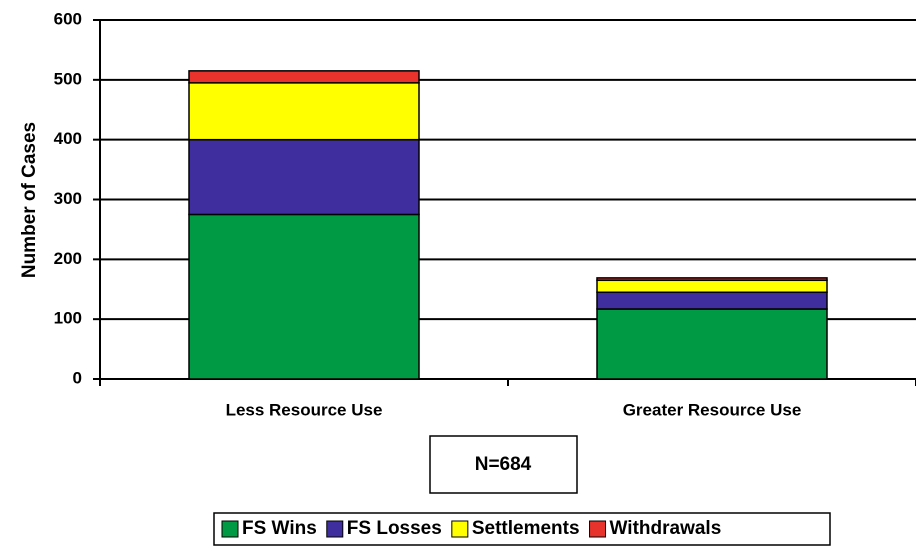  What do you see at coordinates (304, 409) in the screenshot?
I see `x-tick-label: Less Resource Use` at bounding box center [304, 409].